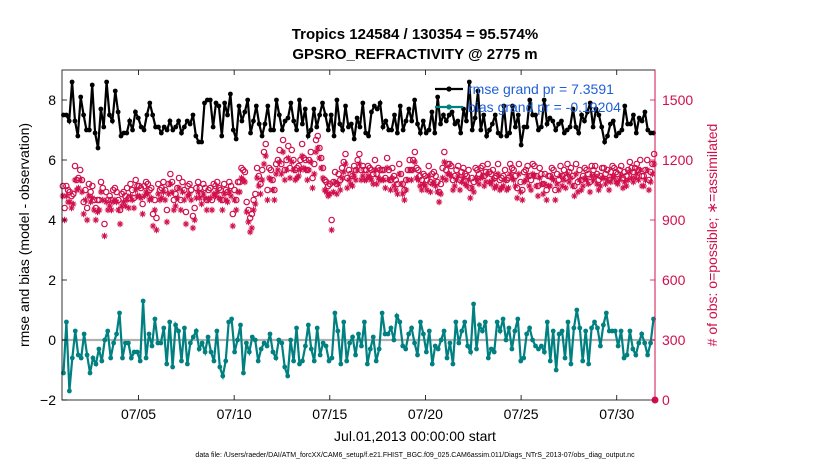 The width and height of the screenshot is (830, 470). What do you see at coordinates (415, 54) in the screenshot?
I see `chart-subtitle: GPSRO_REFRACTIVITY @ 2775 m` at bounding box center [415, 54].